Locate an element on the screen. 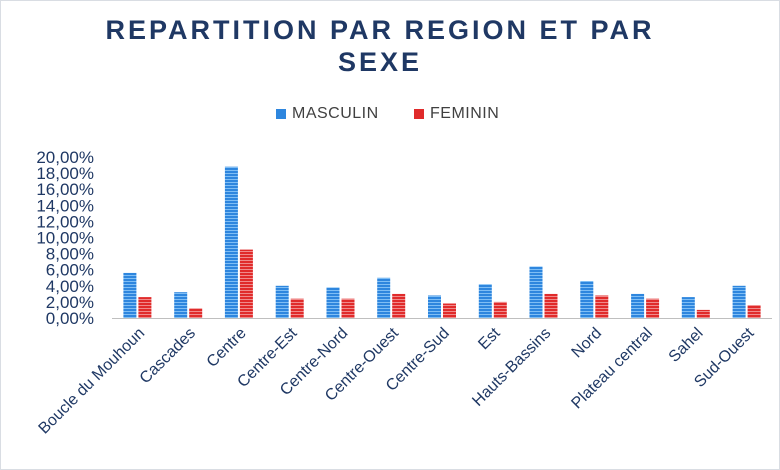 This screenshot has height=470, width=780. y-tick-label: 18,00% is located at coordinates (65, 173).